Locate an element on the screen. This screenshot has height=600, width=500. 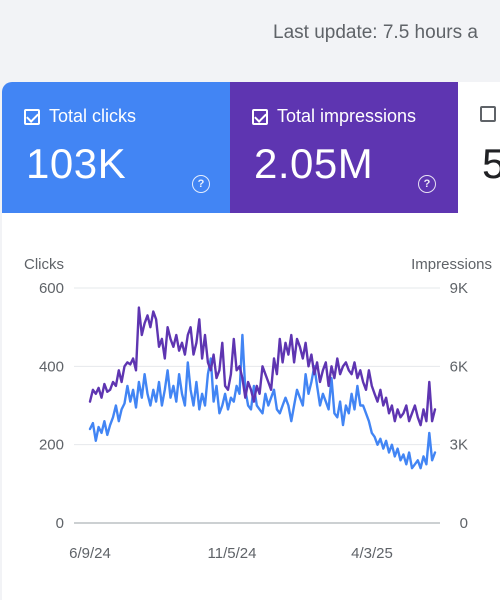
total-clicks-label: Total clicks is located at coordinates (93, 116).